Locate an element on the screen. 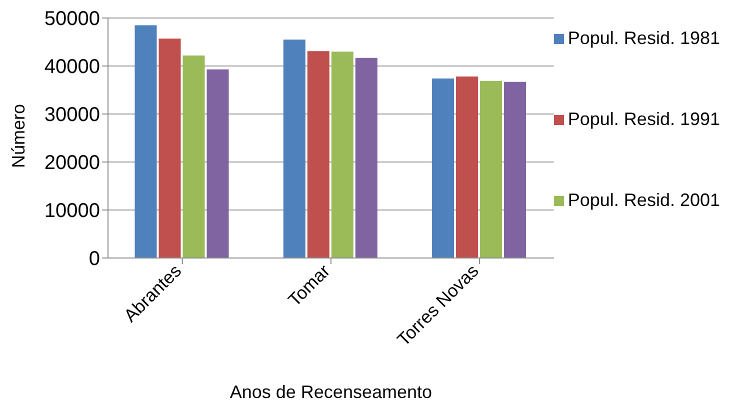  x-axis-title: Anos de Recenseamento is located at coordinates (331, 392).